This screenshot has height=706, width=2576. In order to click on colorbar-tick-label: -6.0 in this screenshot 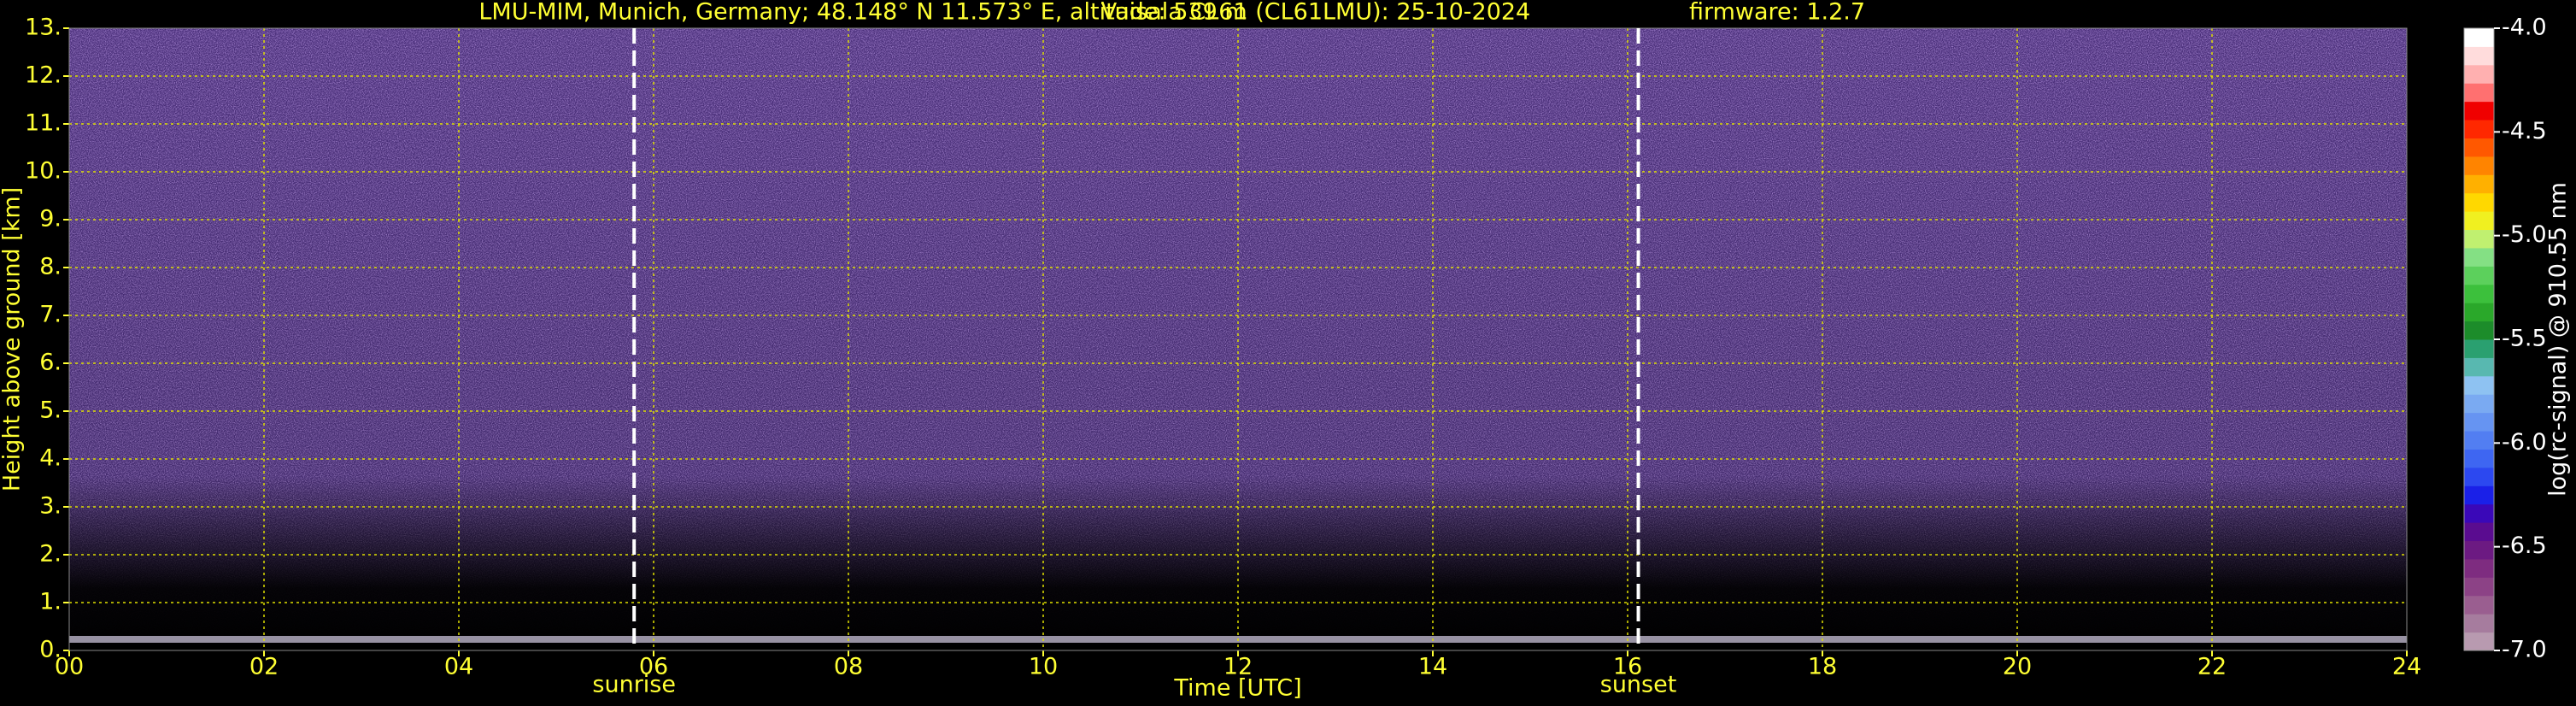, I will do `click(2524, 442)`.